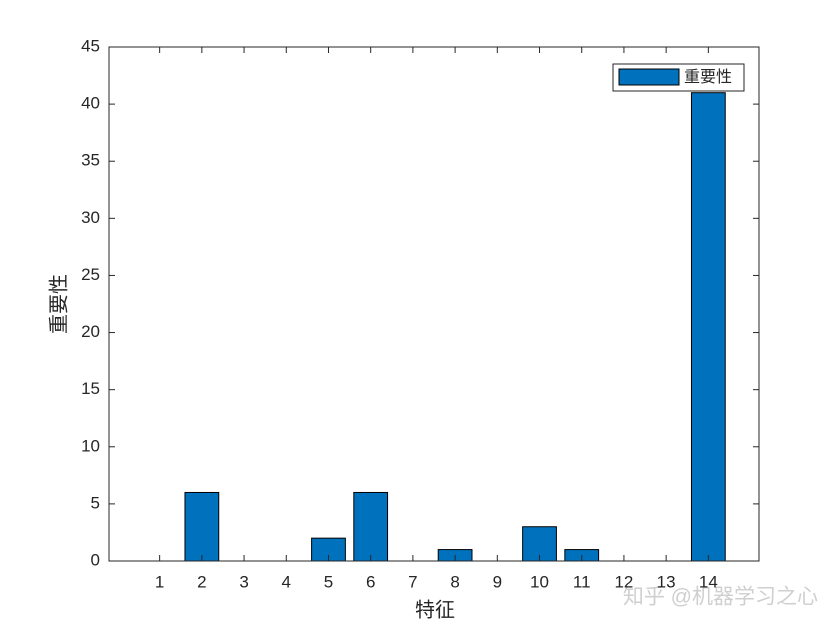  Describe the element at coordinates (286, 581) in the screenshot. I see `x-tick-label: 4` at that location.